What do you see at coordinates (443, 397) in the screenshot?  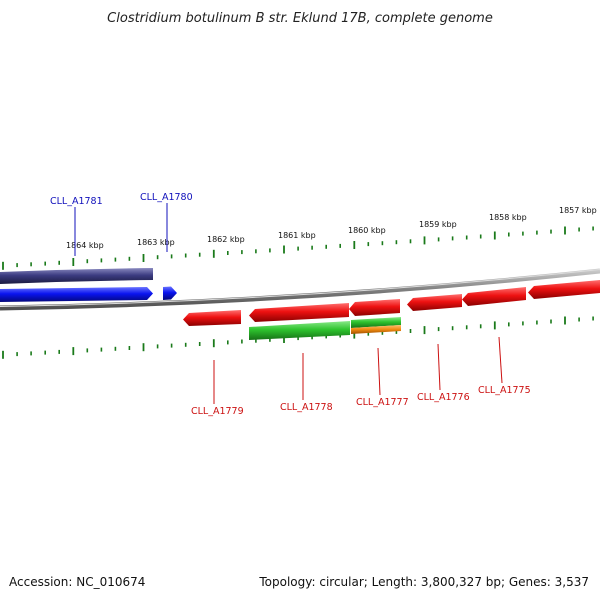 I see `gene-label-CLL_A1776: CLL_A1776` at bounding box center [443, 397].